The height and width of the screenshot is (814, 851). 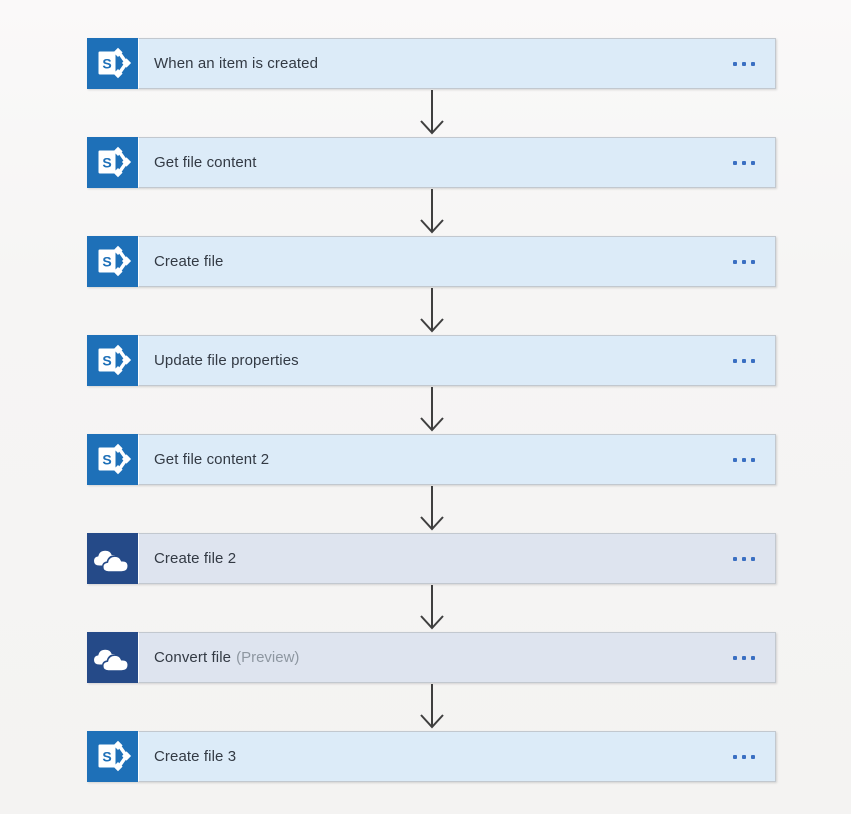 What do you see at coordinates (195, 756) in the screenshot?
I see `step-title: Create file 3` at bounding box center [195, 756].